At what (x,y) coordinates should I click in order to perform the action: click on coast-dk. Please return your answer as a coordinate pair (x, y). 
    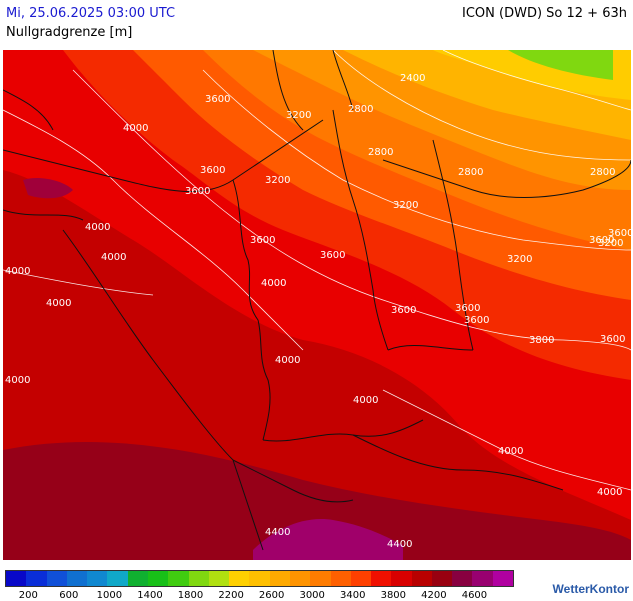
    Looking at the image, I should click on (313, 90).